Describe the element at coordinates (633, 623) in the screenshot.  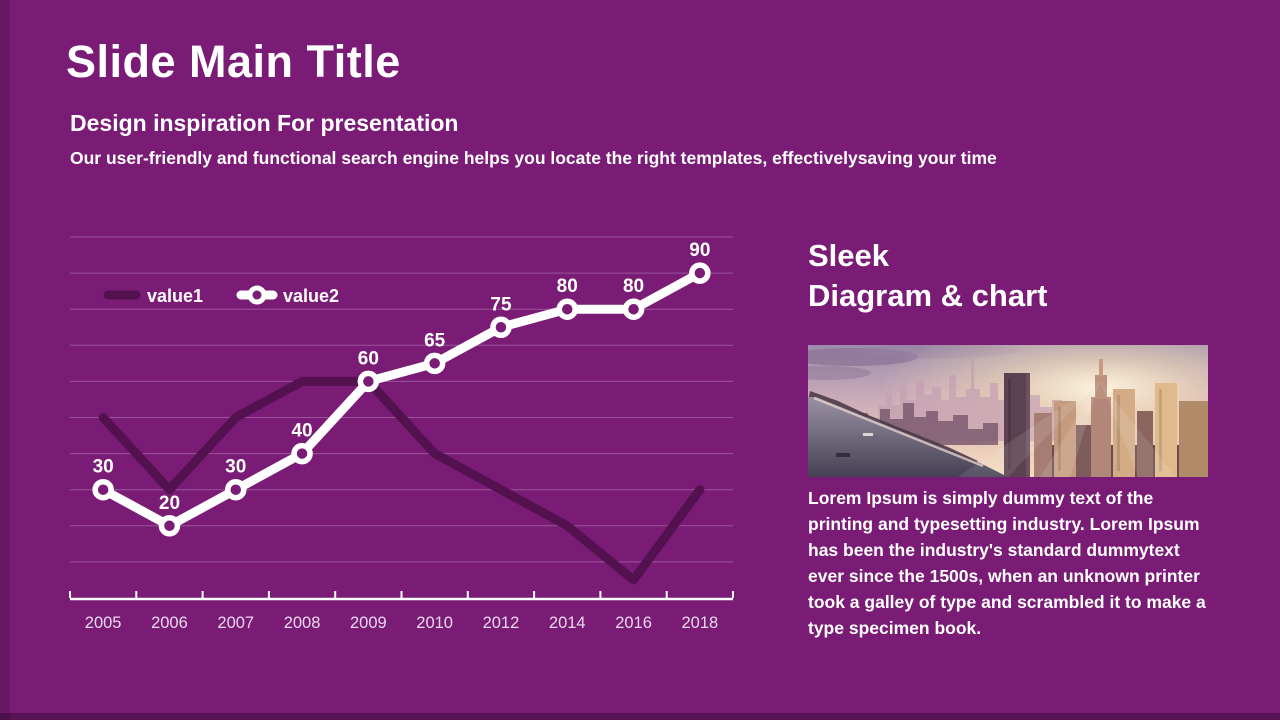
I see `x-axis-label: 2016` at that location.